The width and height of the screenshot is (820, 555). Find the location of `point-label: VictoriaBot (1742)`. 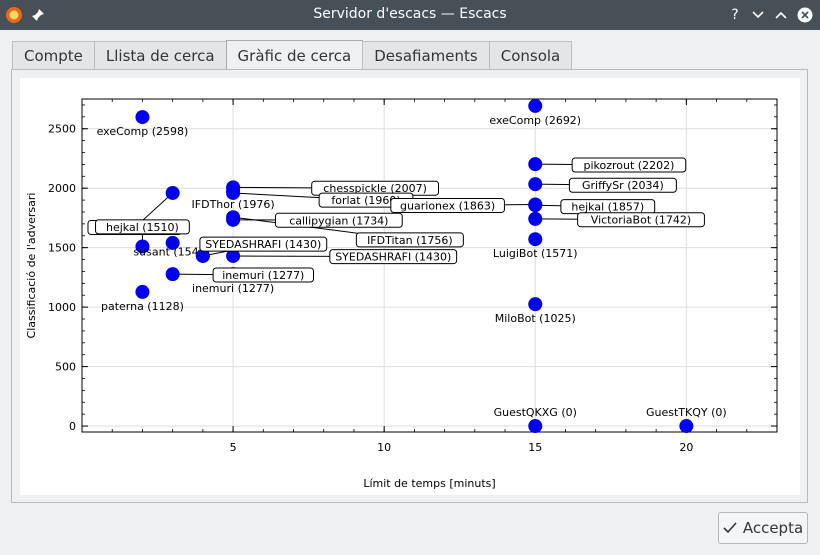

point-label: VictoriaBot (1742) is located at coordinates (641, 220).